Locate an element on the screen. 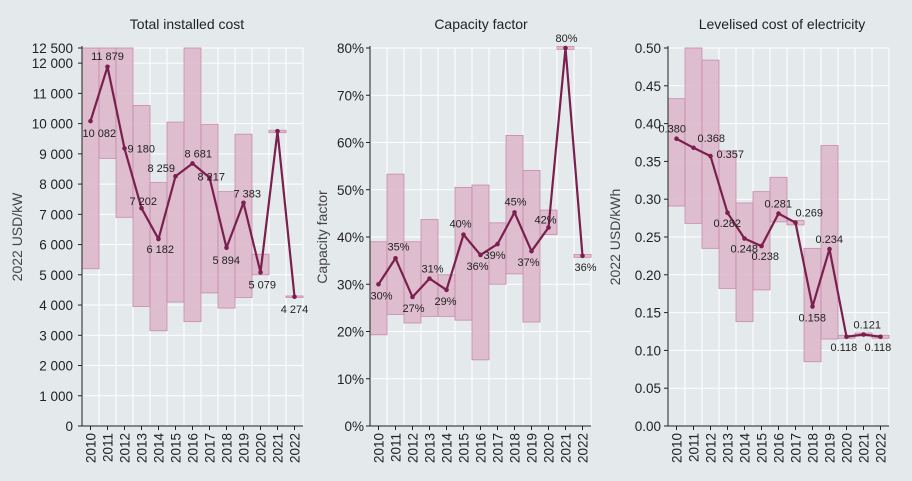  data-label: 7 383 is located at coordinates (248, 195).